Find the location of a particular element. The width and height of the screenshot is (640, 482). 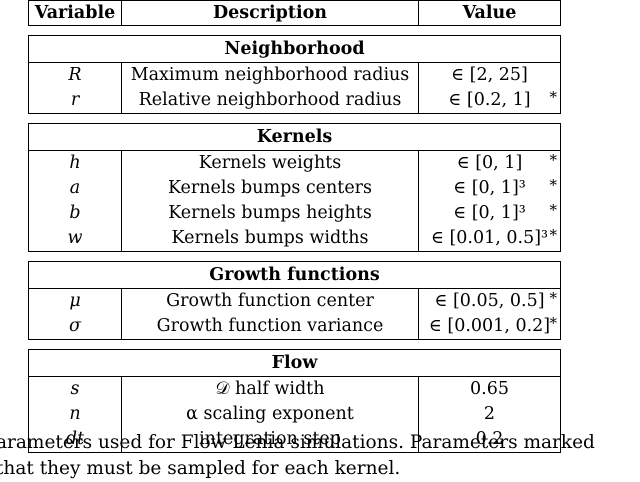

value-cell: 2 is located at coordinates (489, 414).